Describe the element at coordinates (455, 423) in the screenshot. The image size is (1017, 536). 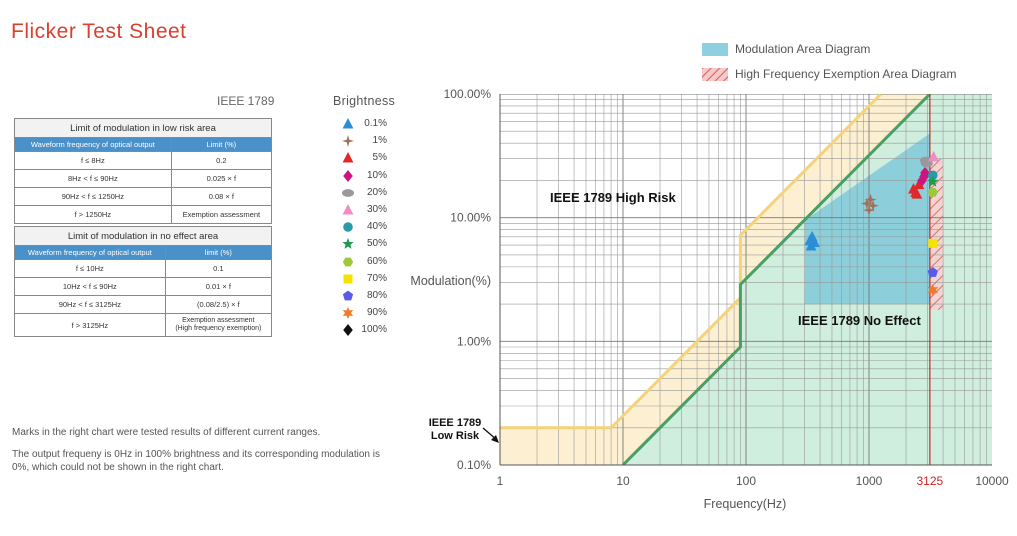
I see `annotation-low-risk: IEEE 1789` at that location.